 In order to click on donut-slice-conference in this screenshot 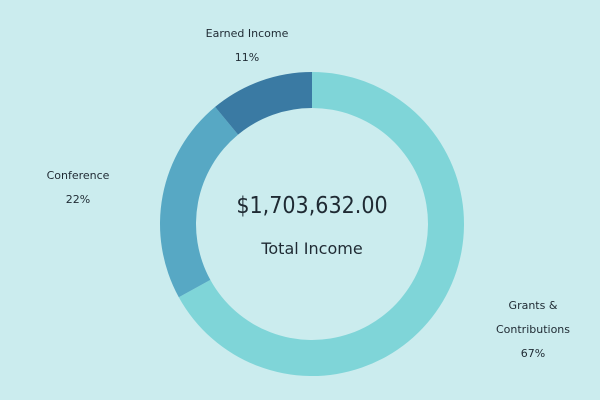, I will do `click(199, 202)`.